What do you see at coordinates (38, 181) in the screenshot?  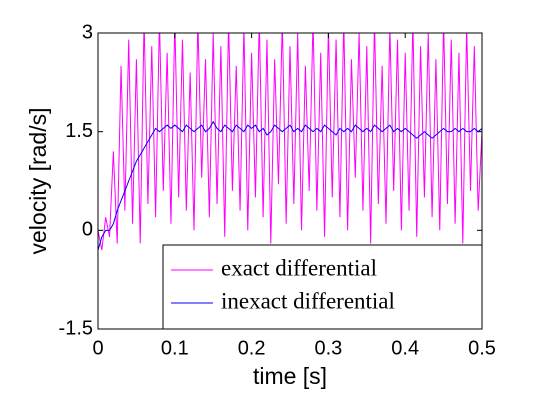 I see `y-axis-label: velocity [rad/s]` at bounding box center [38, 181].